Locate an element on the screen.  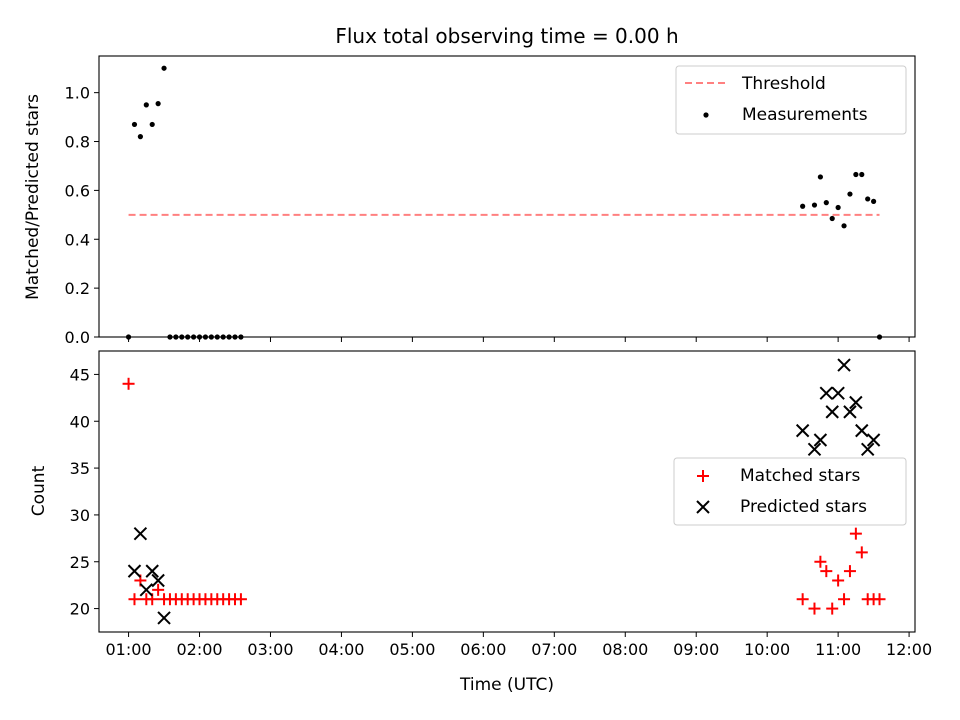
y-tick-label: 30 is located at coordinates (80, 515).